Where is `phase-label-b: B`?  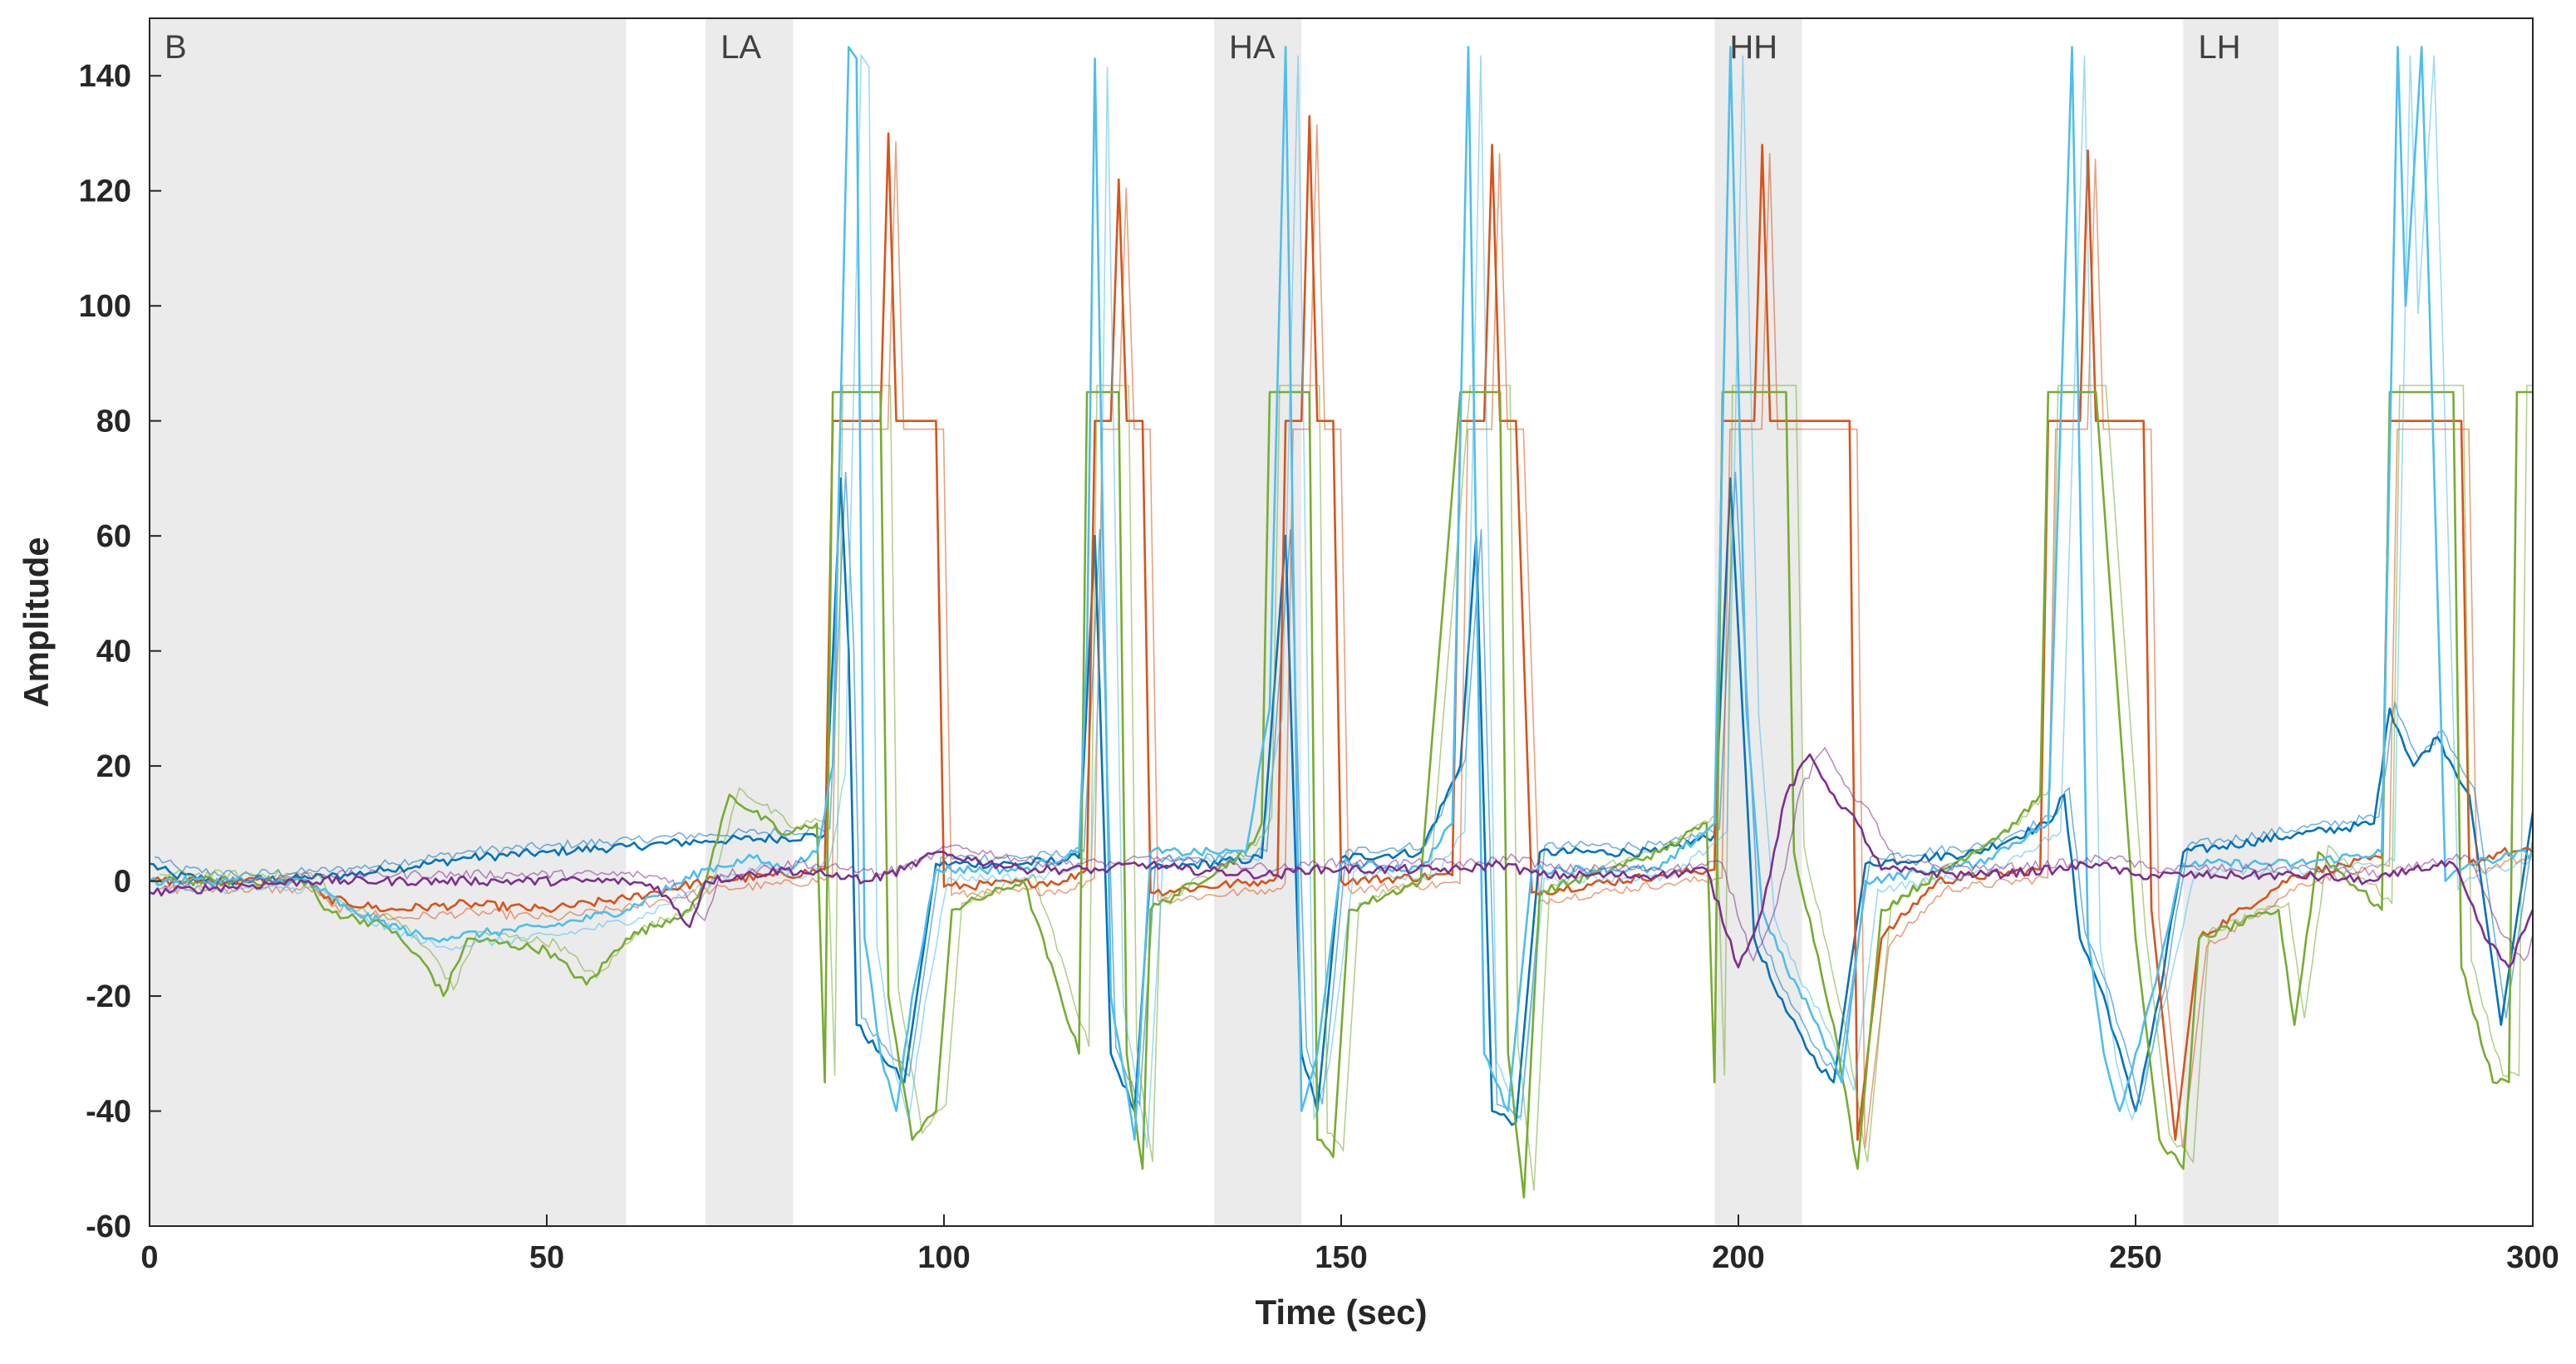
phase-label-b: B is located at coordinates (176, 47).